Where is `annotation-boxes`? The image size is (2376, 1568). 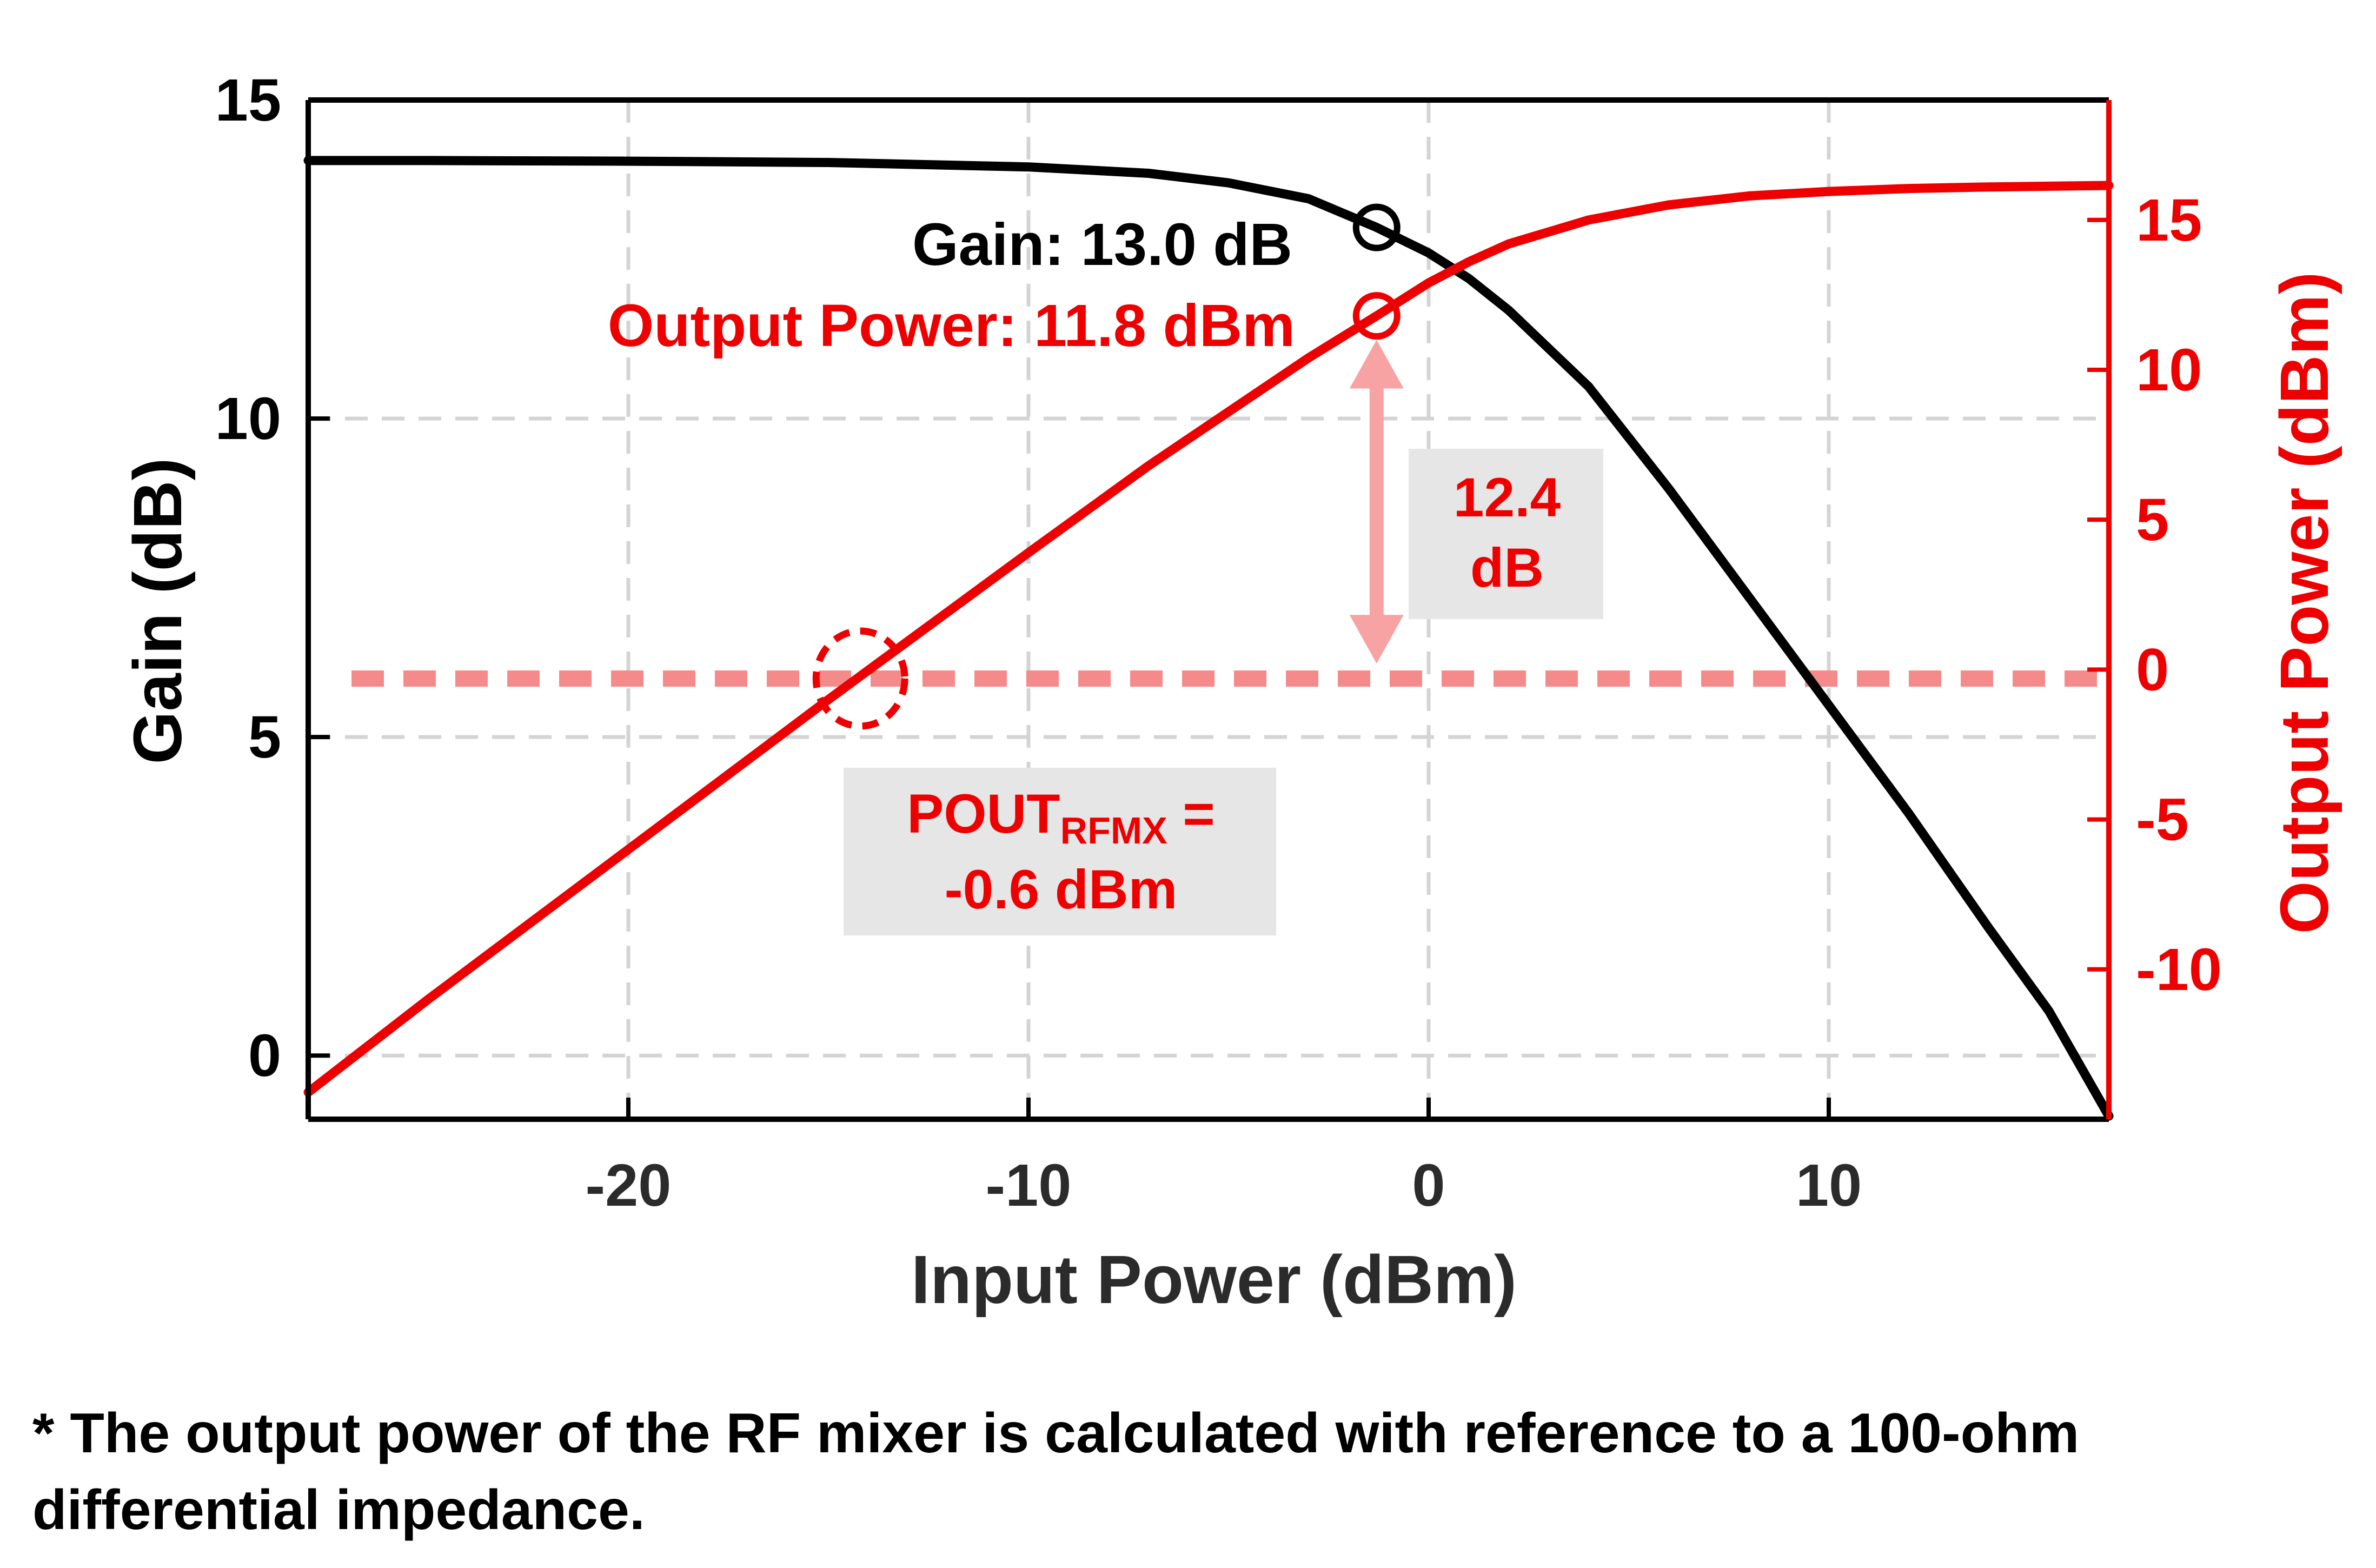 annotation-boxes is located at coordinates (1223, 692).